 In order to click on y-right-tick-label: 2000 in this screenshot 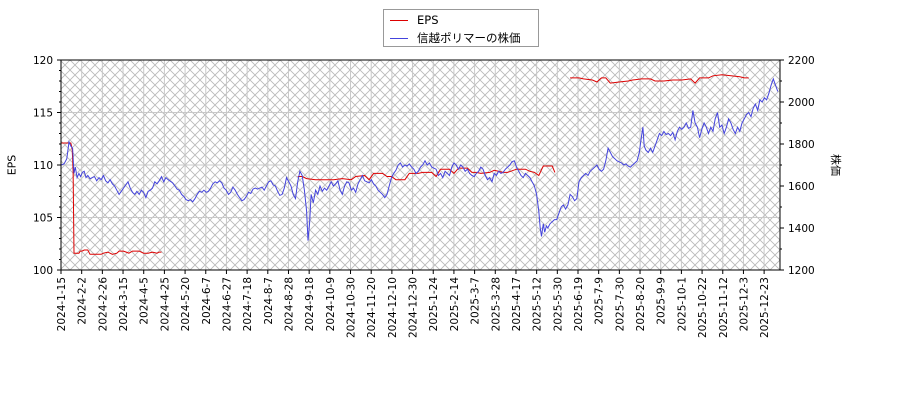, I will do `click(801, 103)`.